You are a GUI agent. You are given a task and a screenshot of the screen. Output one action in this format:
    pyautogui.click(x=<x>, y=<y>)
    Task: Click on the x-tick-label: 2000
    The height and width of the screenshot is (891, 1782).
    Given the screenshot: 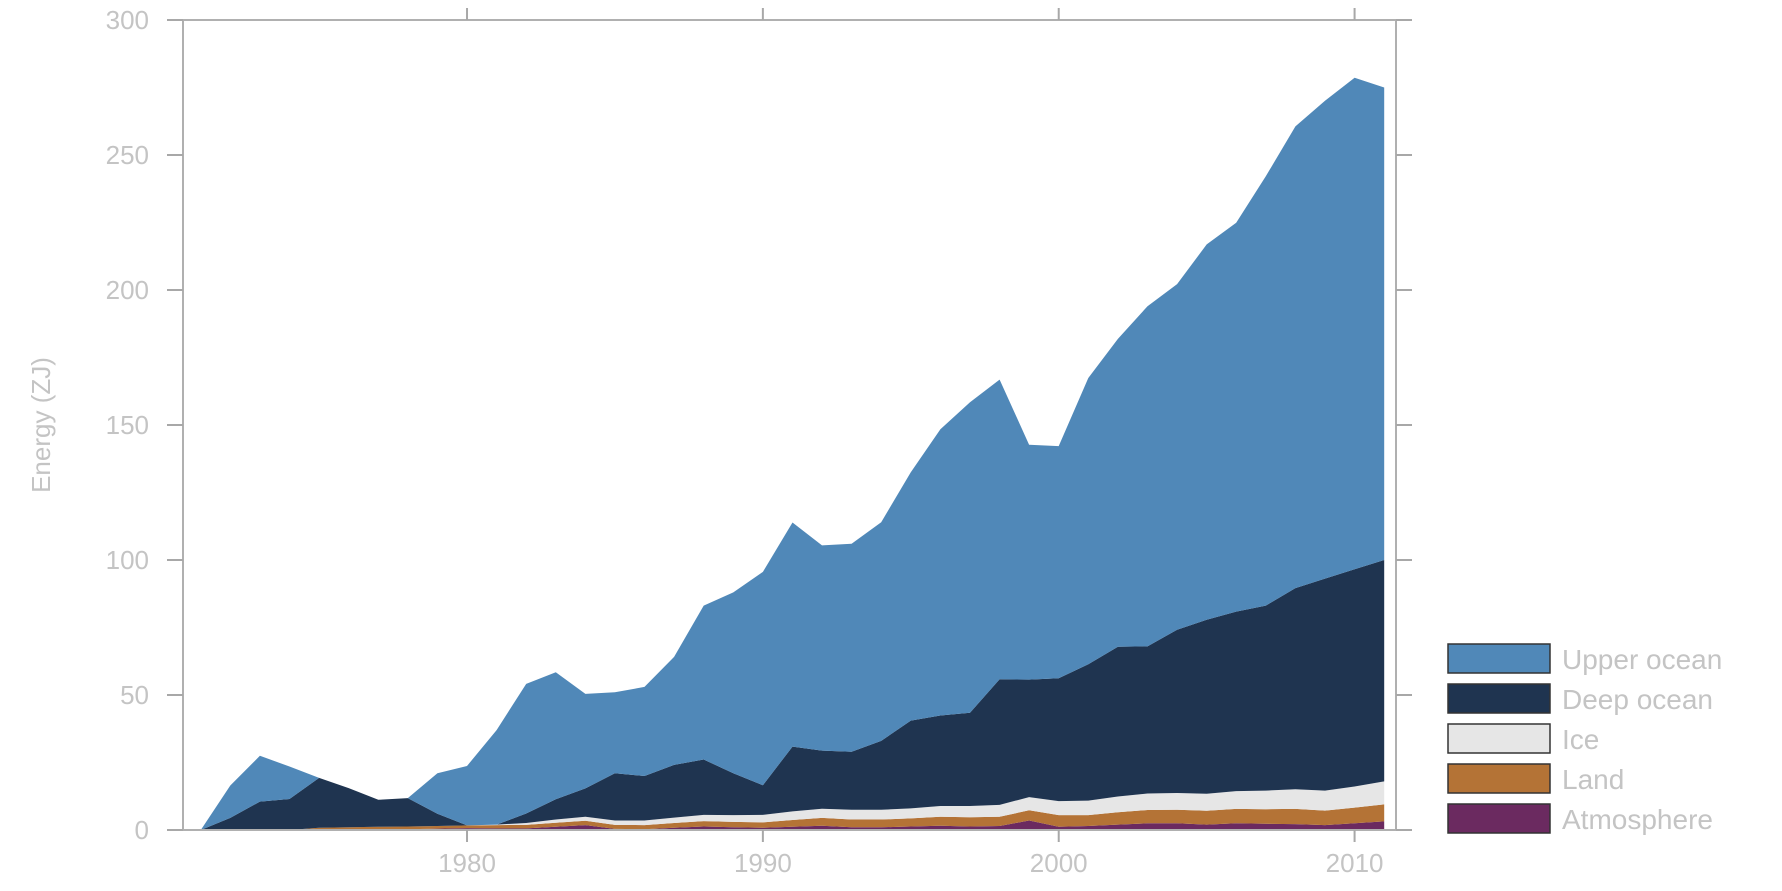 What is the action you would take?
    pyautogui.click(x=1059, y=863)
    